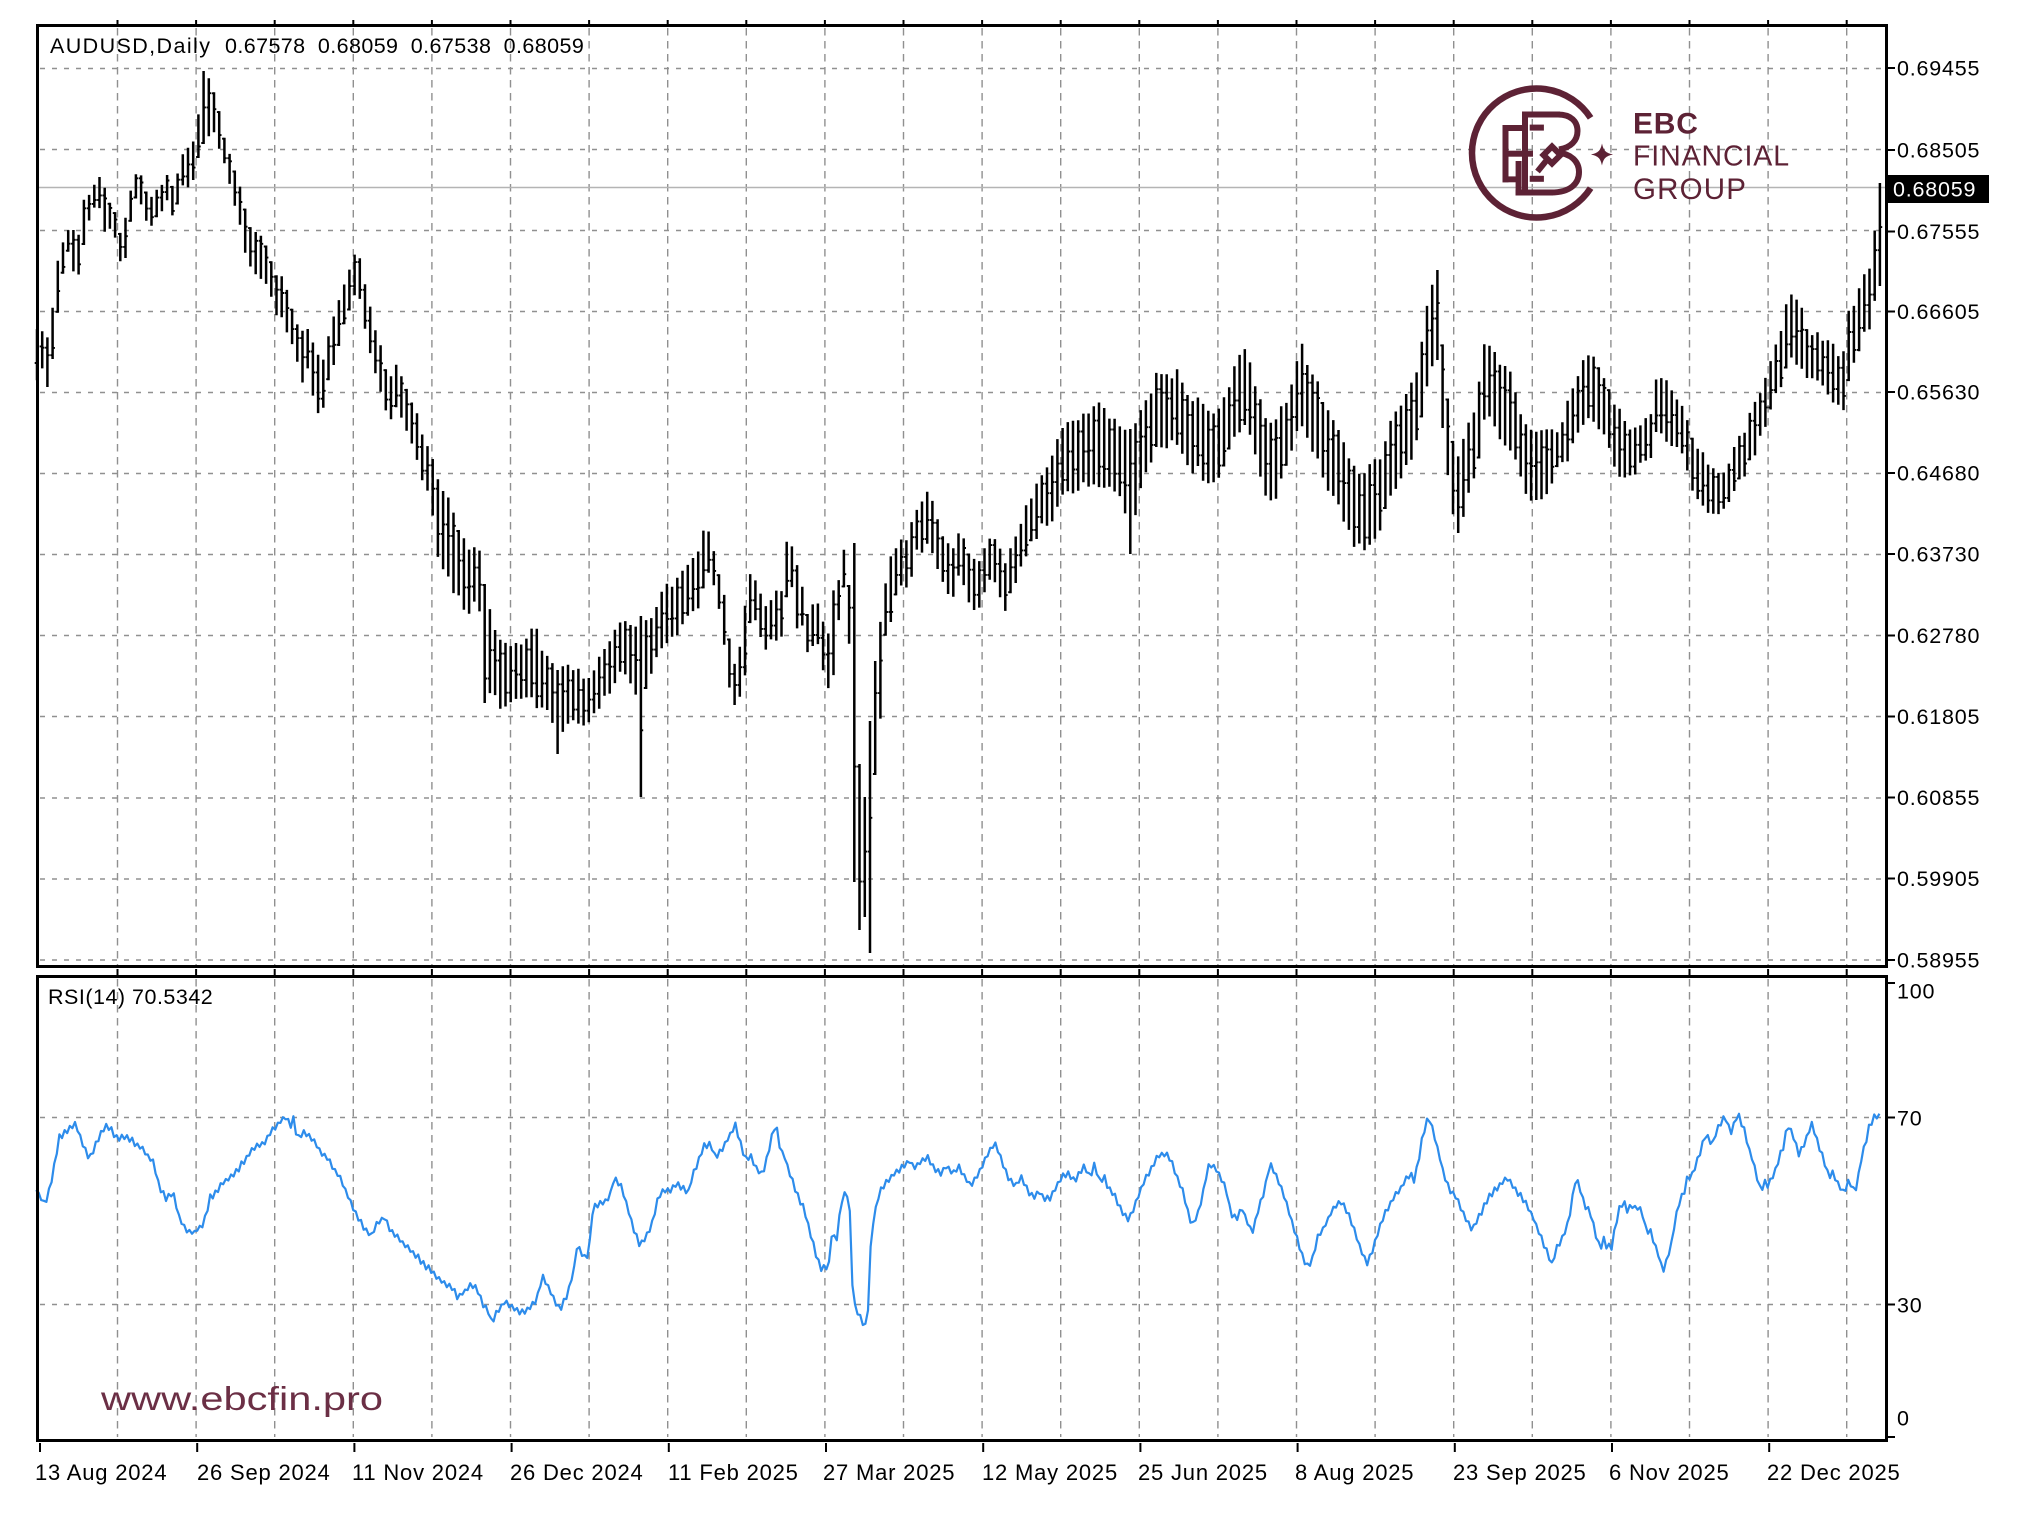 This screenshot has width=2028, height=1519. Describe the element at coordinates (1903, 1419) in the screenshot. I see `svg-text: 0` at that location.